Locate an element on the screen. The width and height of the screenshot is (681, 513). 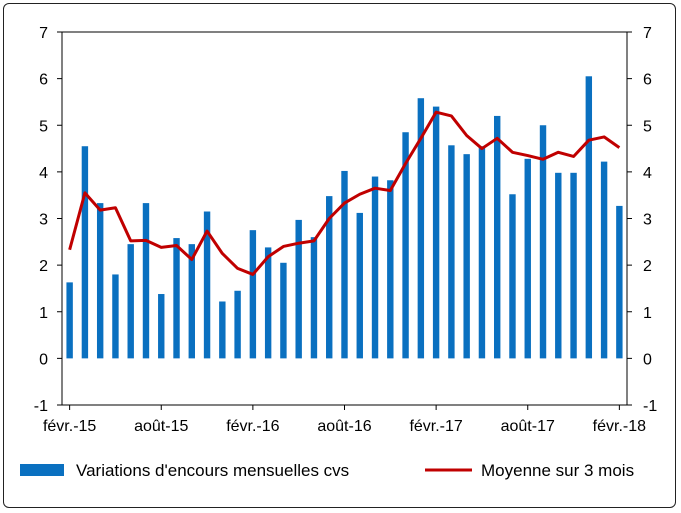
y-tick-label-left: -1 is located at coordinates (41, 406).